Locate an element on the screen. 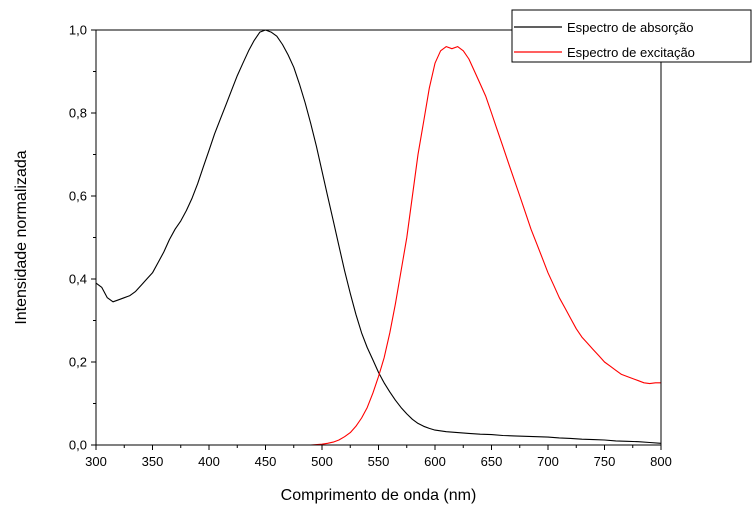  y-tick-label: 1,0 is located at coordinates (78, 30).